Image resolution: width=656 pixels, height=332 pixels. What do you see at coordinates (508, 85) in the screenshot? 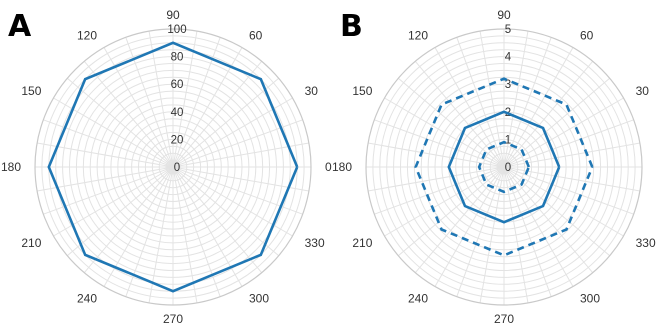
I see `r-tick-label: 3` at bounding box center [508, 85].